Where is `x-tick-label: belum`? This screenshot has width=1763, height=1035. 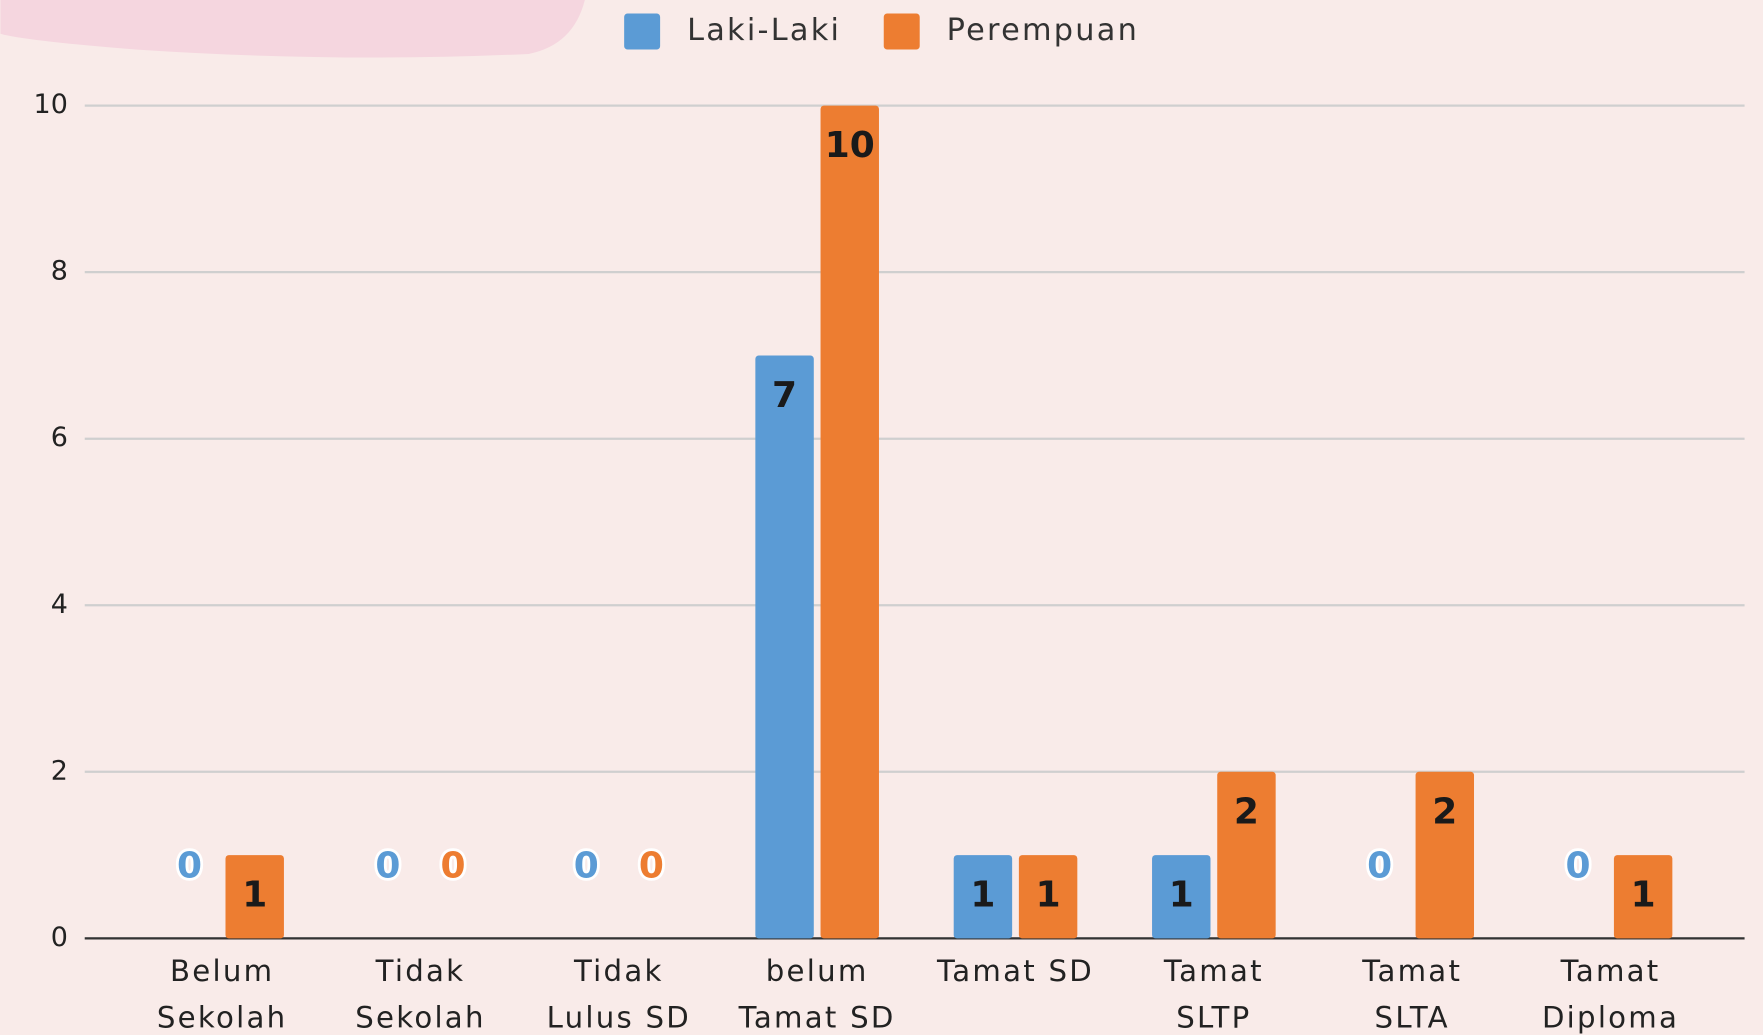
x-tick-label: belum is located at coordinates (817, 971).